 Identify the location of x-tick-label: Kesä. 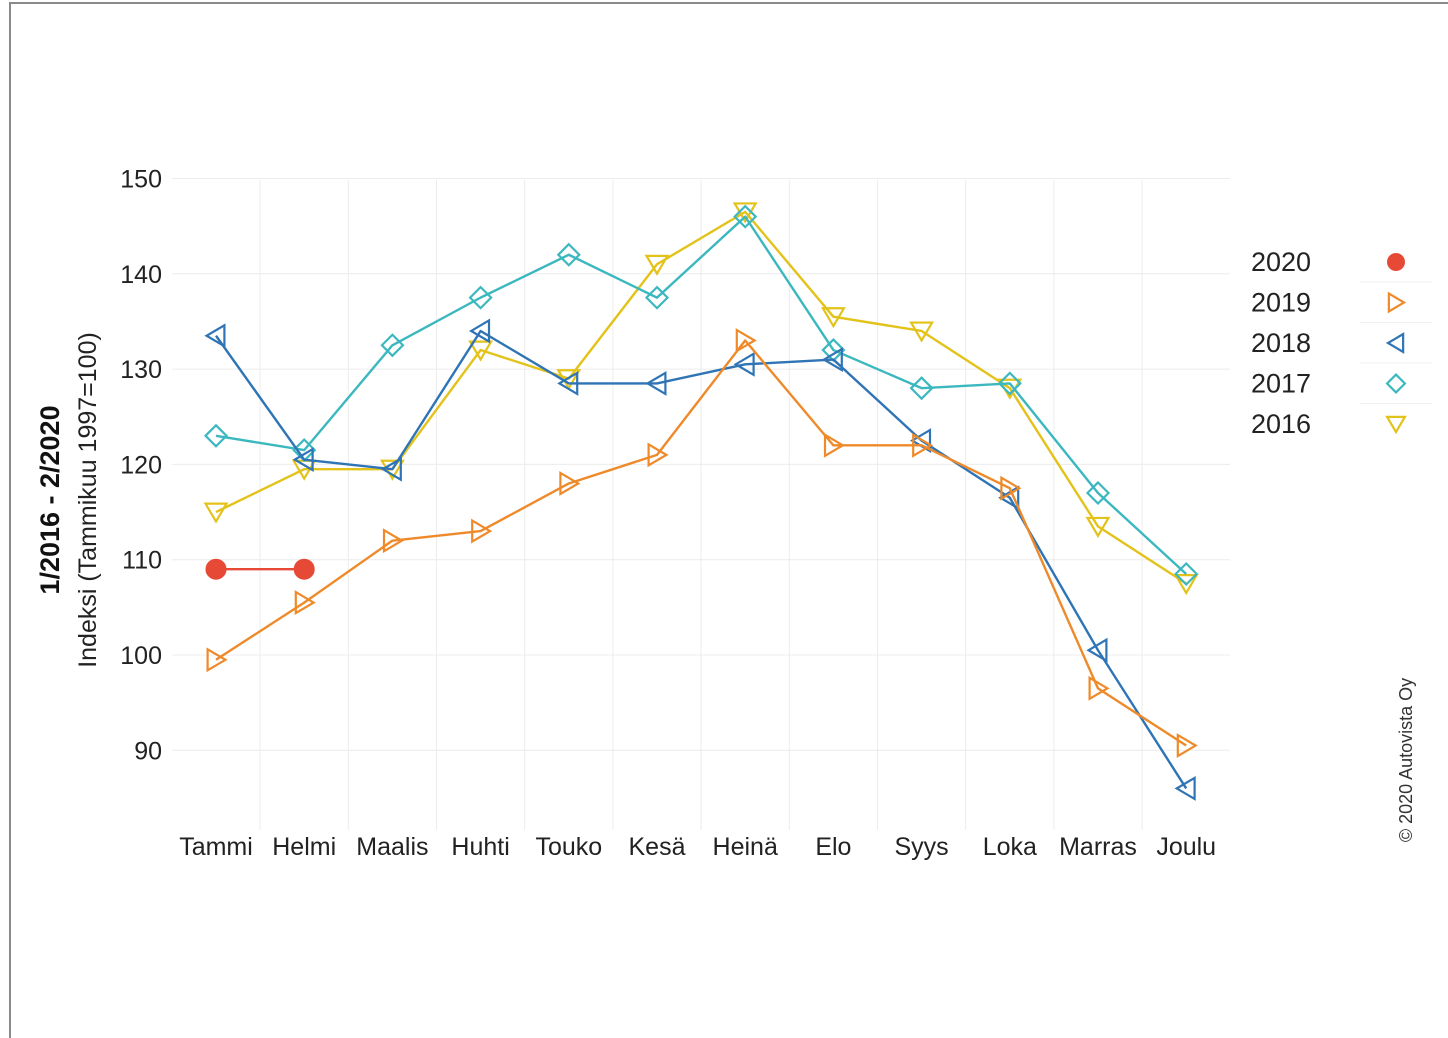
(657, 847).